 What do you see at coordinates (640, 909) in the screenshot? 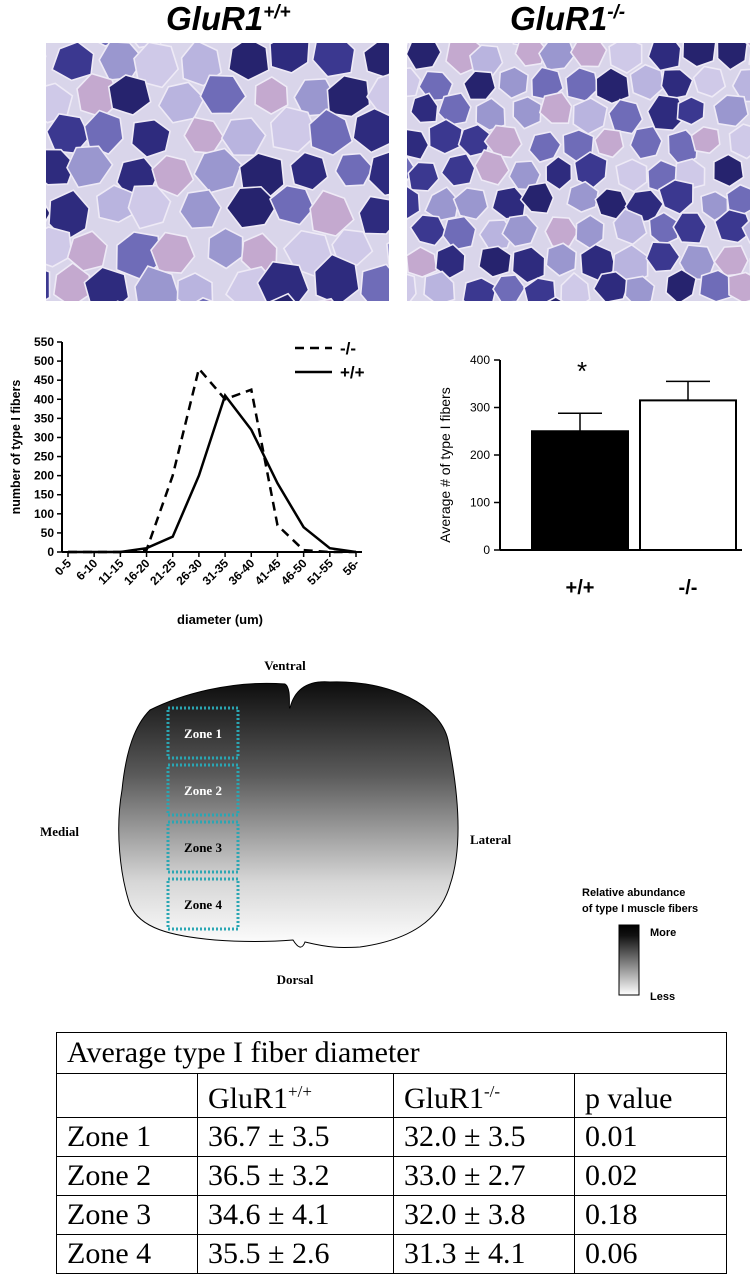
I see `legend-title-line2: of type I muscle fibers` at bounding box center [640, 909].